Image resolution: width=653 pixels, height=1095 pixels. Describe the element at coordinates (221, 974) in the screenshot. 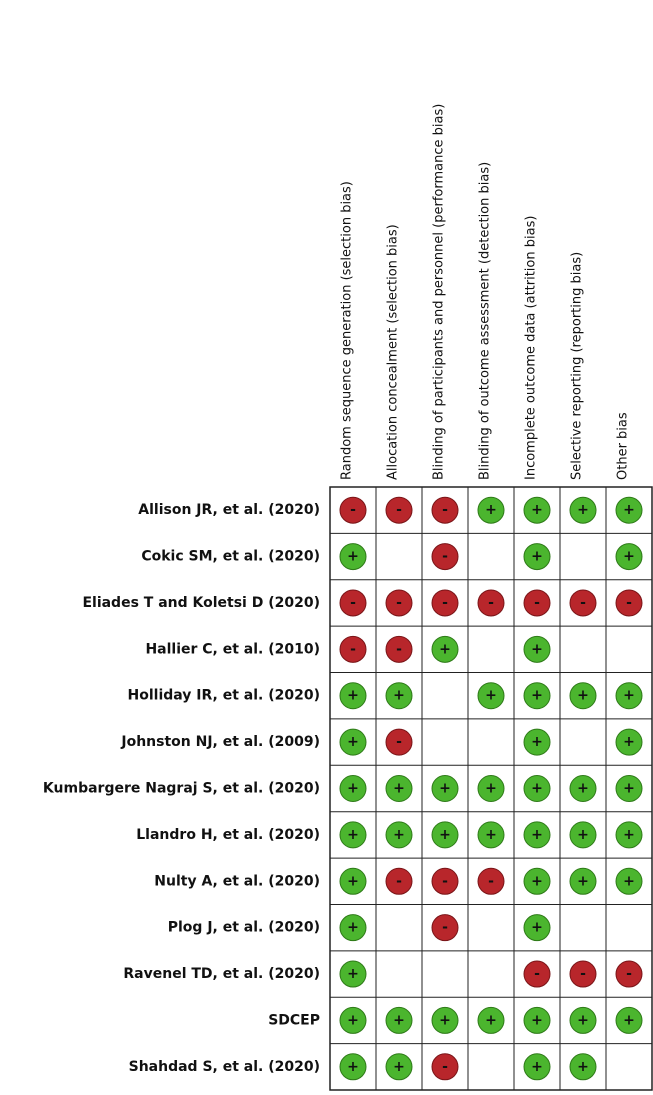

I see `study-name: Ravenel TD, et al. (2020)` at that location.